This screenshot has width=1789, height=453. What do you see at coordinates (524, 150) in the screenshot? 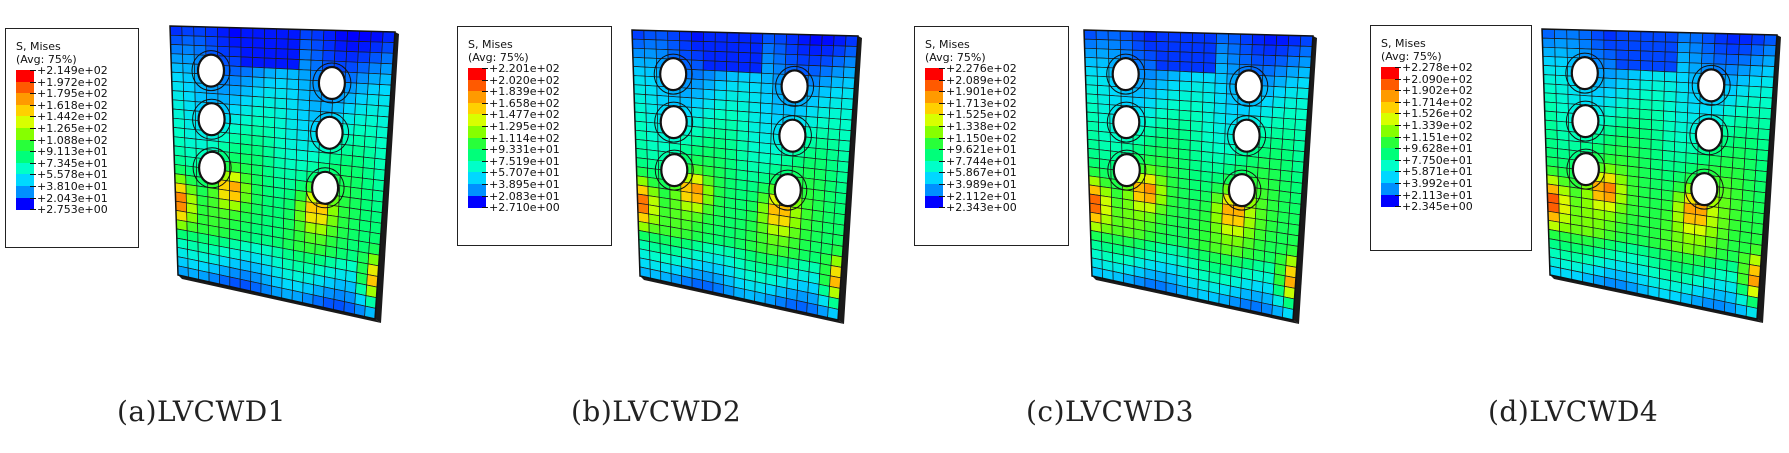
I see `legend-value: +9.331e+01` at bounding box center [524, 150].